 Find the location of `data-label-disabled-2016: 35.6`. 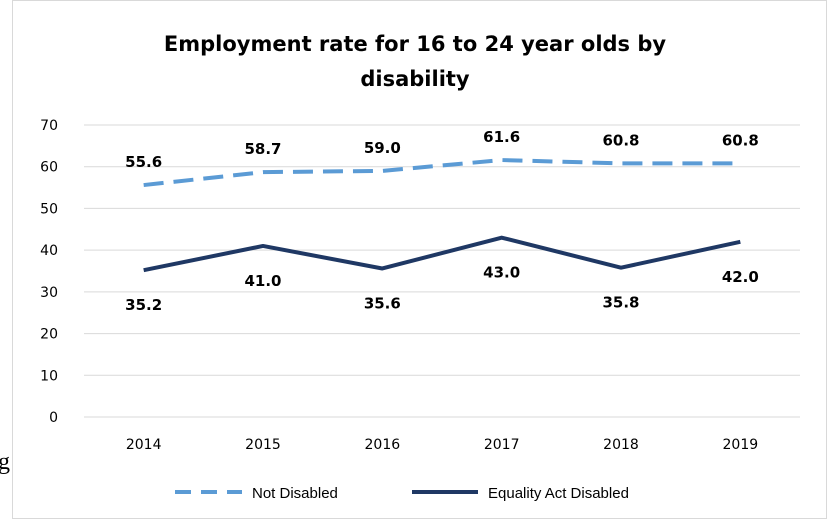

data-label-disabled-2016: 35.6 is located at coordinates (382, 303).